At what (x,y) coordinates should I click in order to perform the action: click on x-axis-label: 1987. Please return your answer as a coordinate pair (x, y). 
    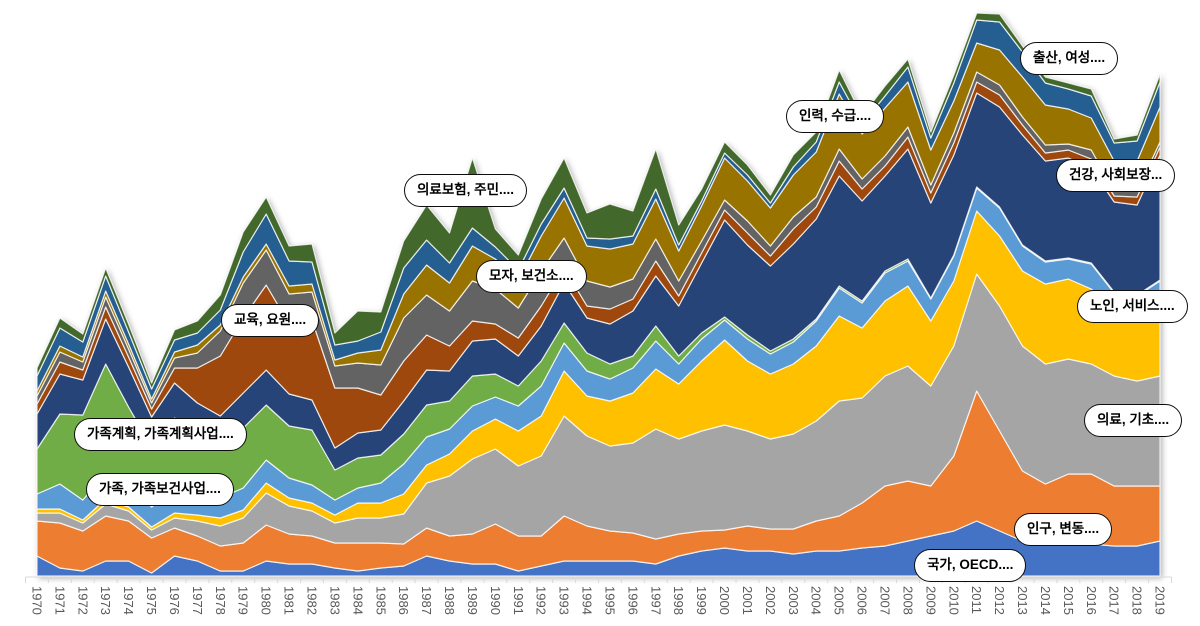
    Looking at the image, I should click on (426, 600).